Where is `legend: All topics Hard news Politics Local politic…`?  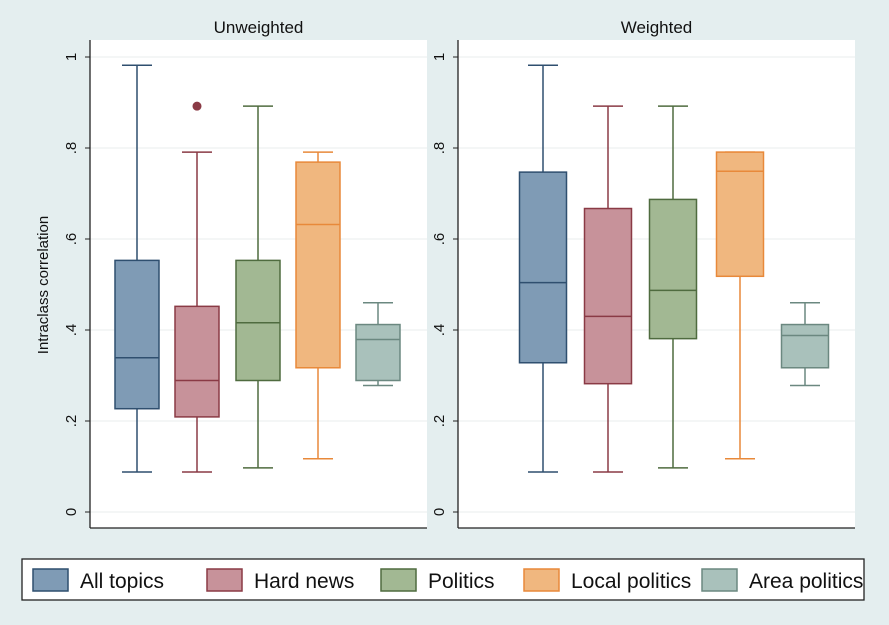
legend: All topics Hard news Politics Local politic… is located at coordinates (443, 579).